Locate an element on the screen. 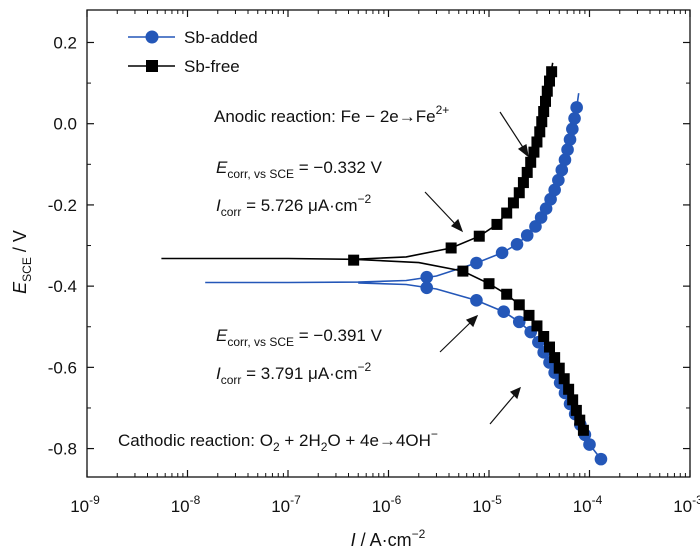 This screenshot has height=554, width=700. arrow-anodic is located at coordinates (513, 132).